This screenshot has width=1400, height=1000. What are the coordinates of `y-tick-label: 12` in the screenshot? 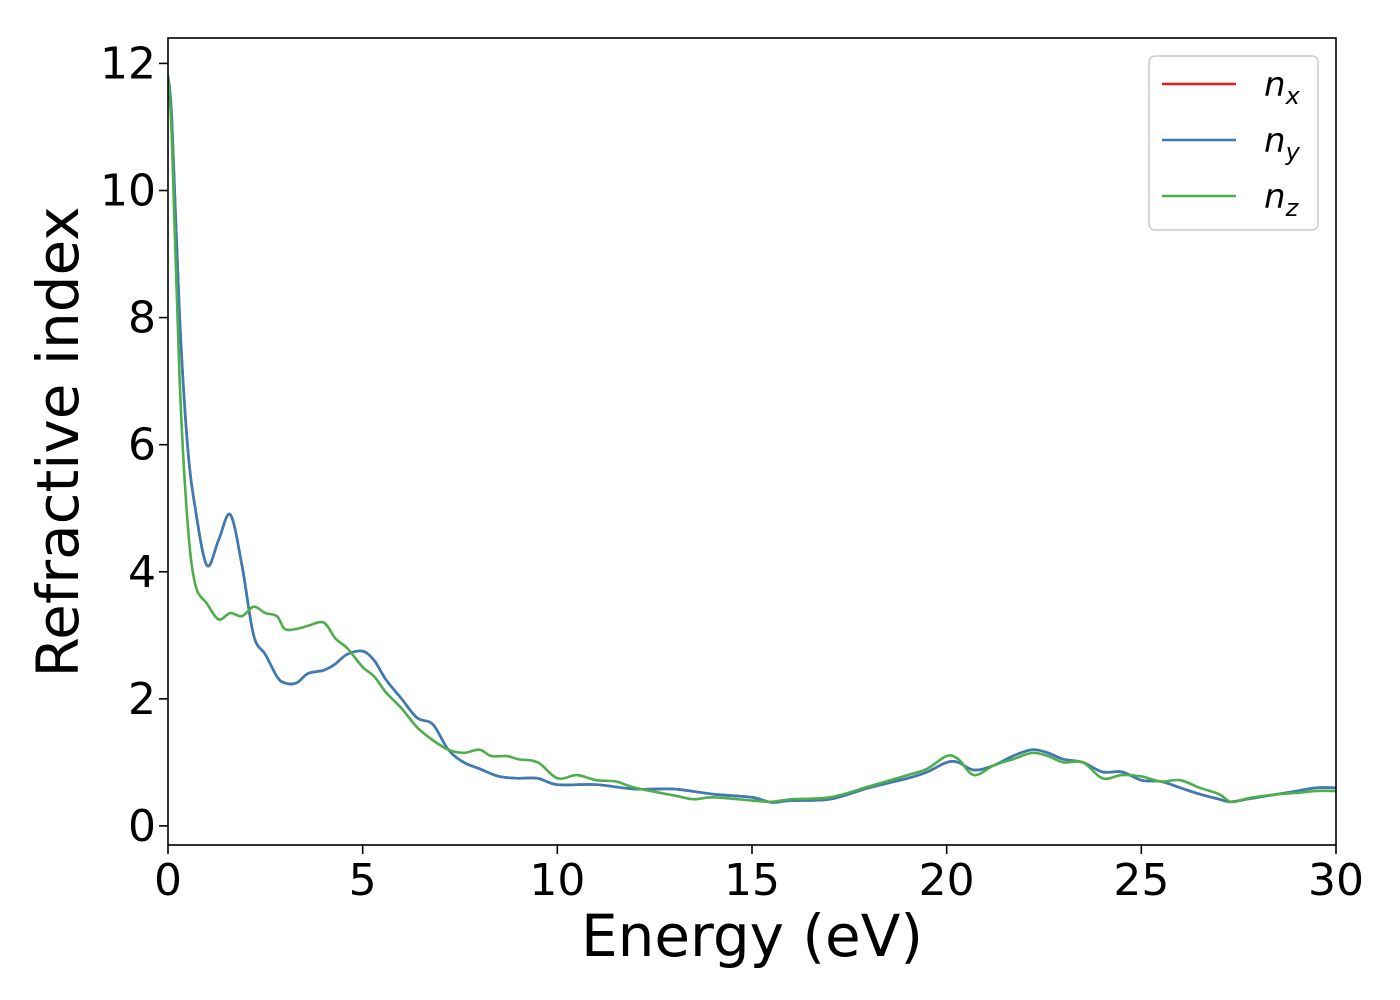 It's located at (128, 63).